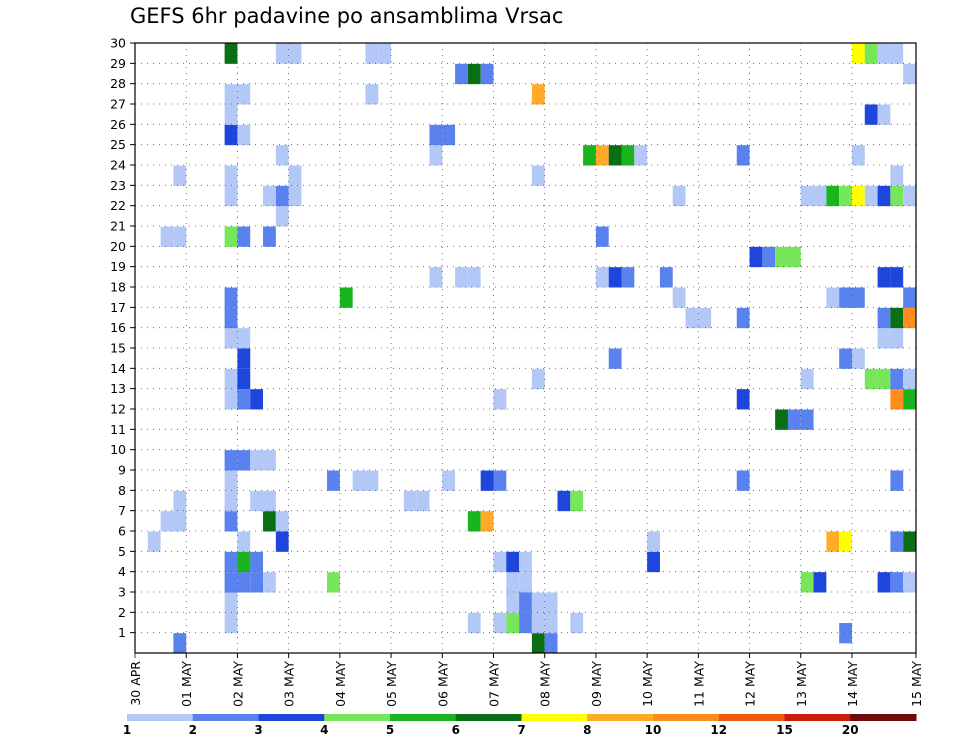  I want to click on x-tick-label: 12 MAY, so click(750, 684).